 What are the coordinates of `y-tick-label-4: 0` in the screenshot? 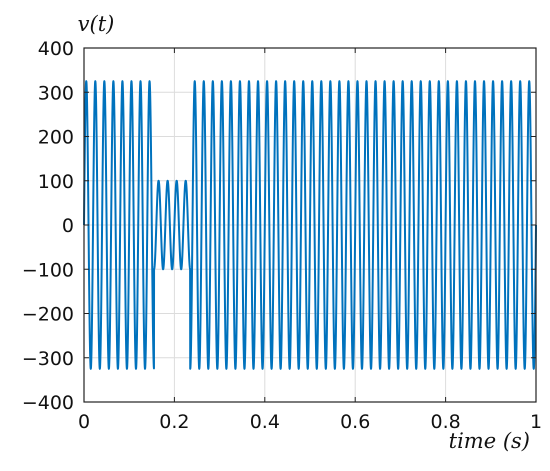 It's located at (68, 226).